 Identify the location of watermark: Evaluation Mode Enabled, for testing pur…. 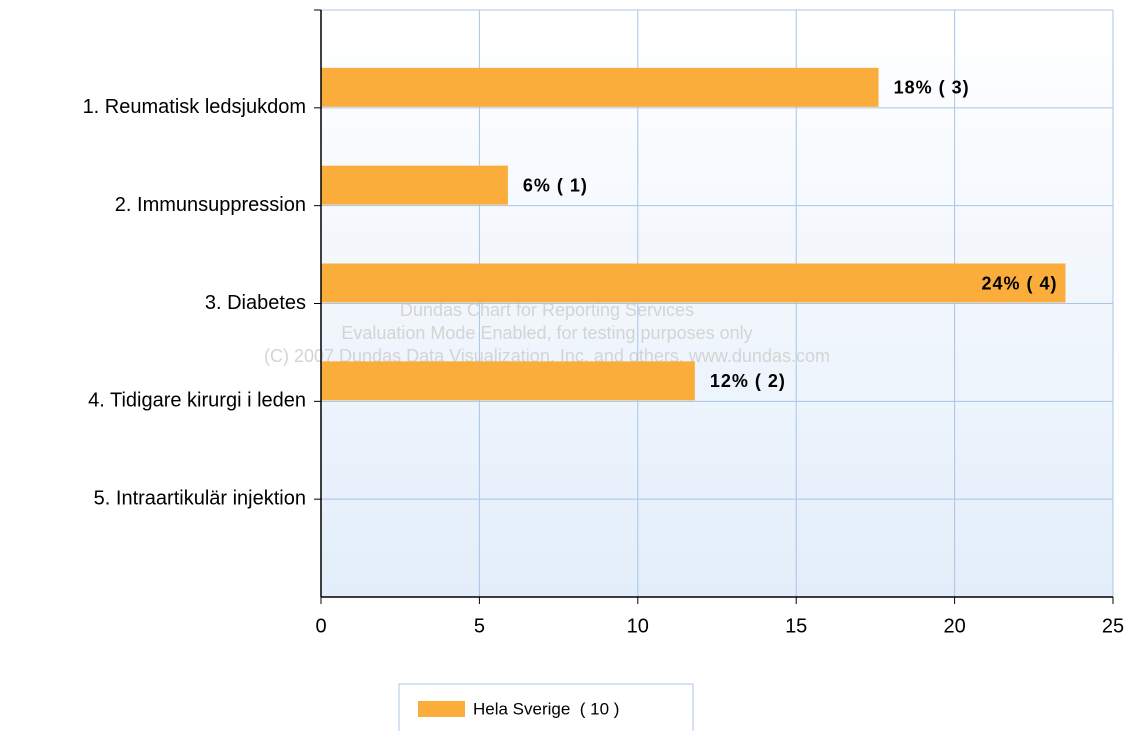
(546, 333).